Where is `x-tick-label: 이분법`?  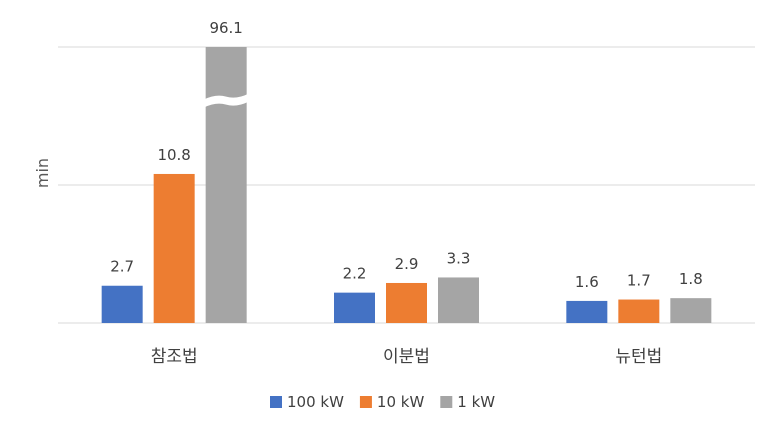 x-tick-label: 이분법 is located at coordinates (406, 357).